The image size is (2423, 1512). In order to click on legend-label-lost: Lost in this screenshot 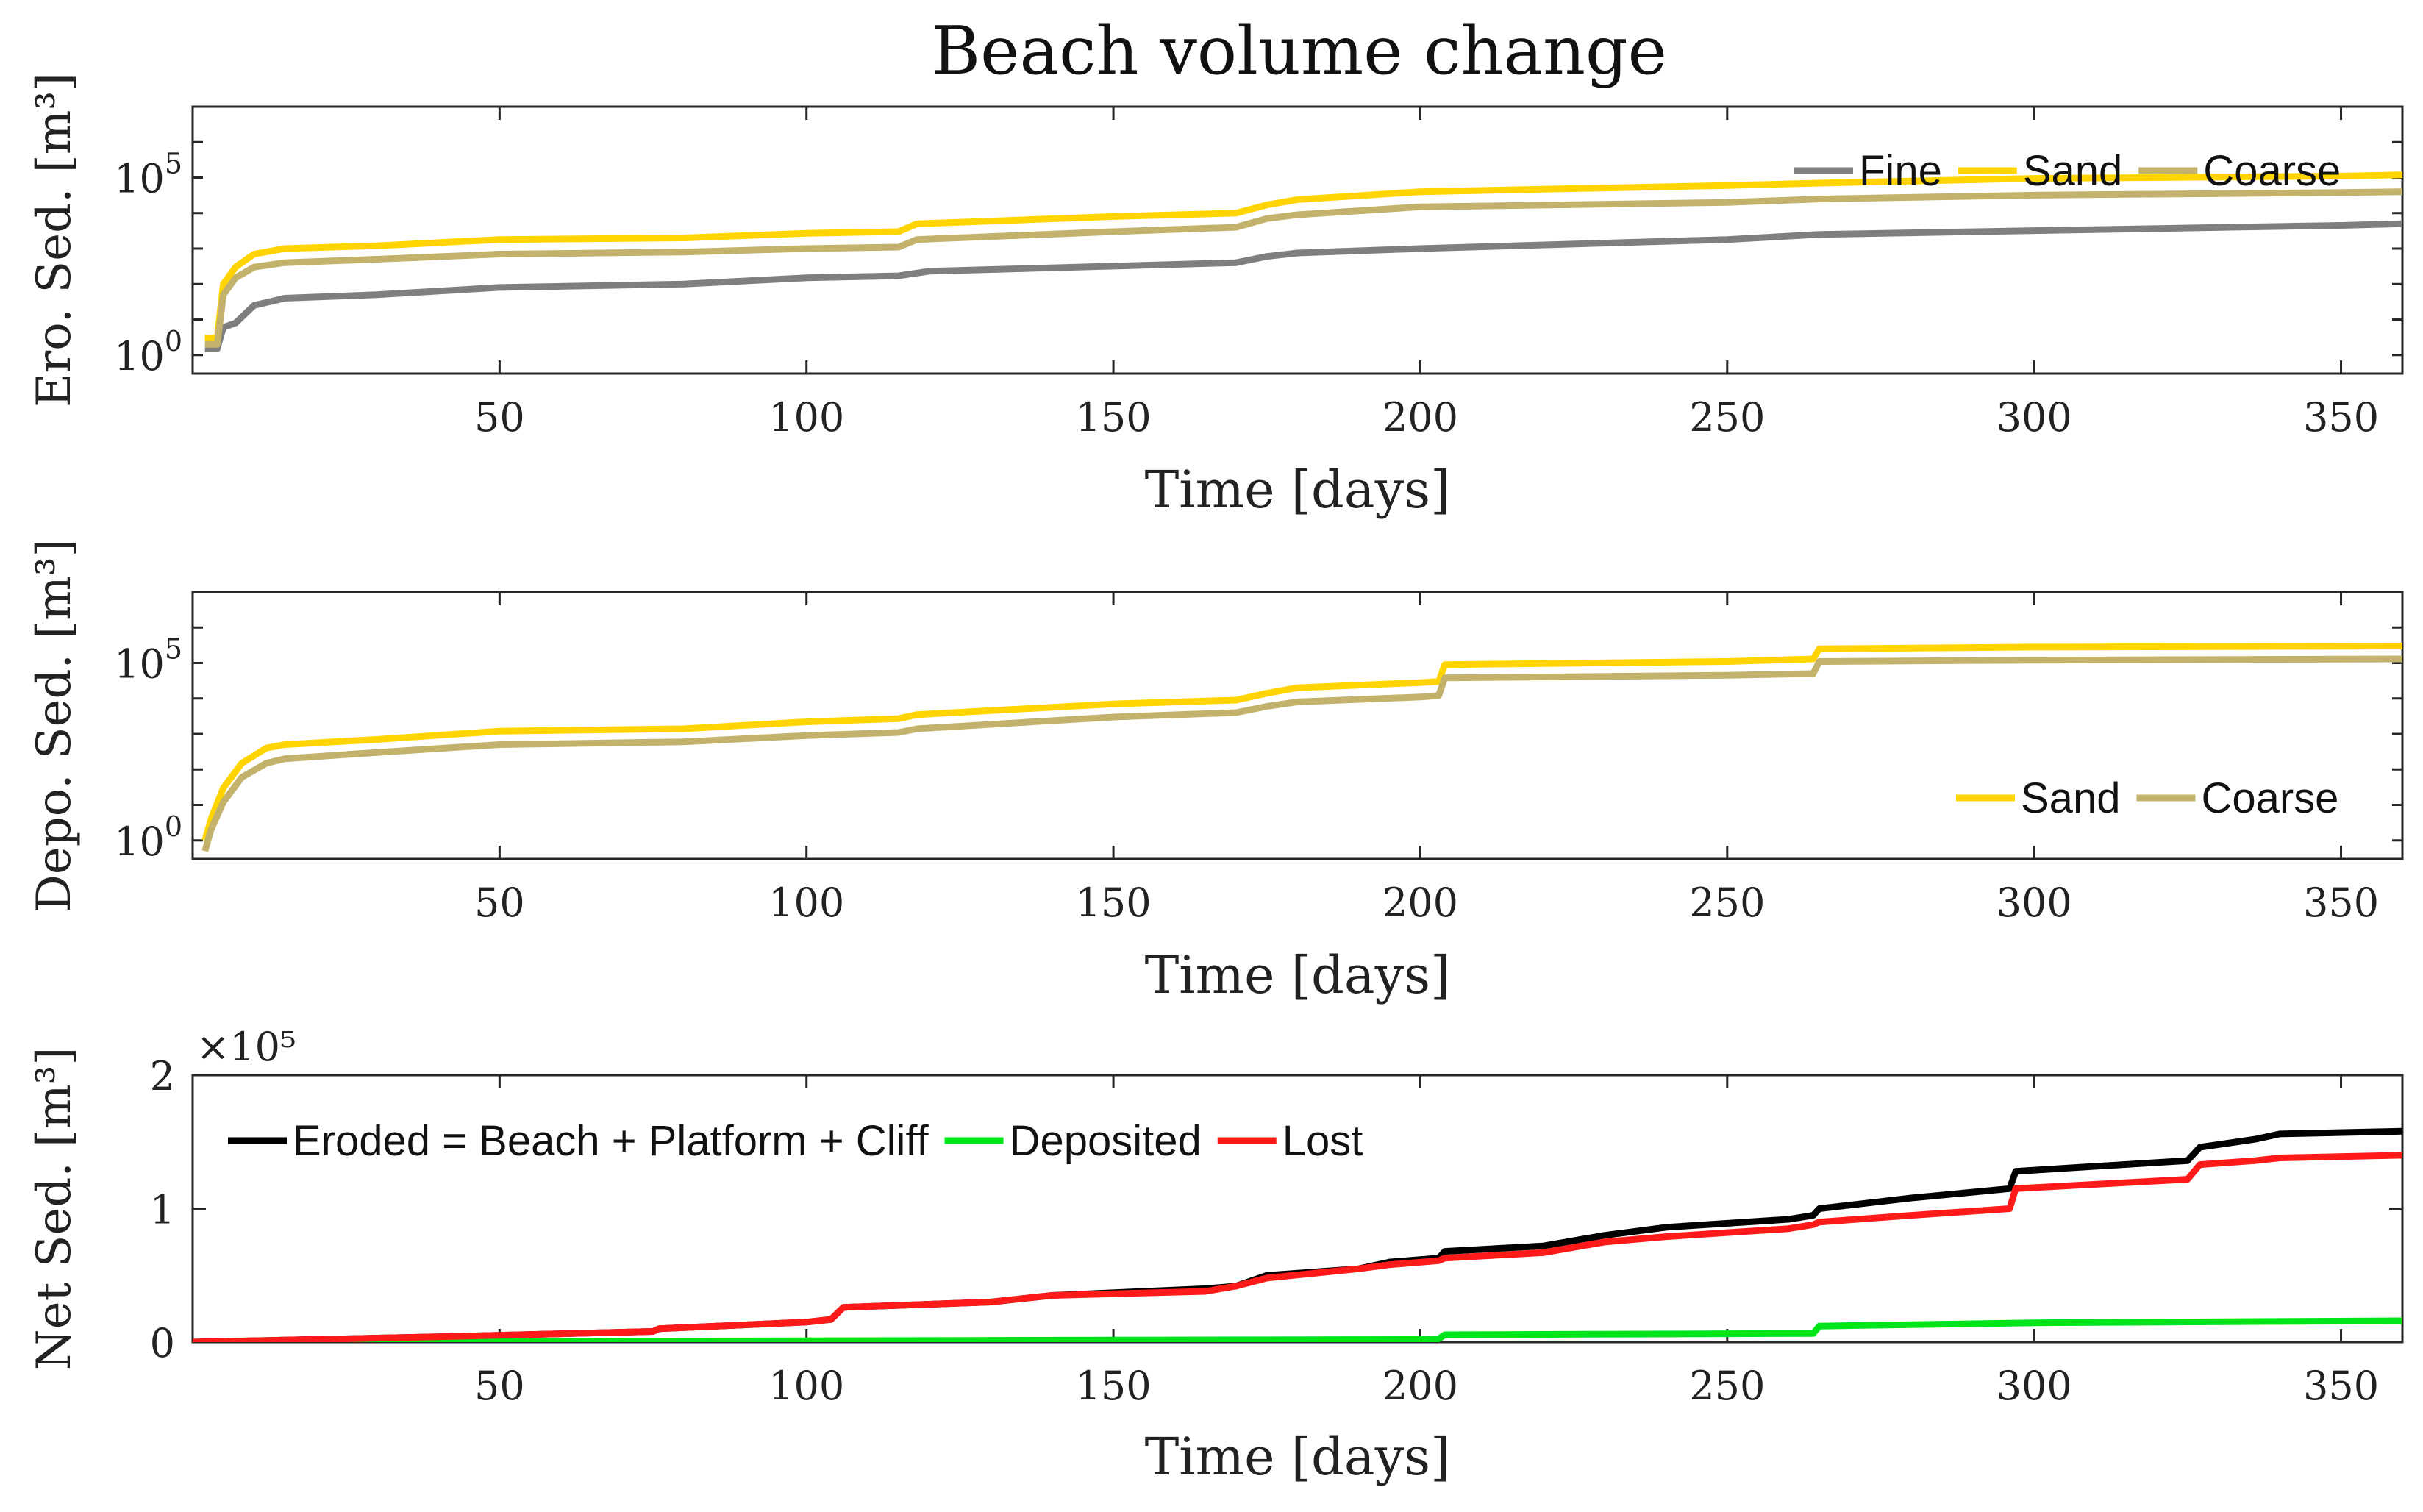, I will do `click(1322, 1141)`.